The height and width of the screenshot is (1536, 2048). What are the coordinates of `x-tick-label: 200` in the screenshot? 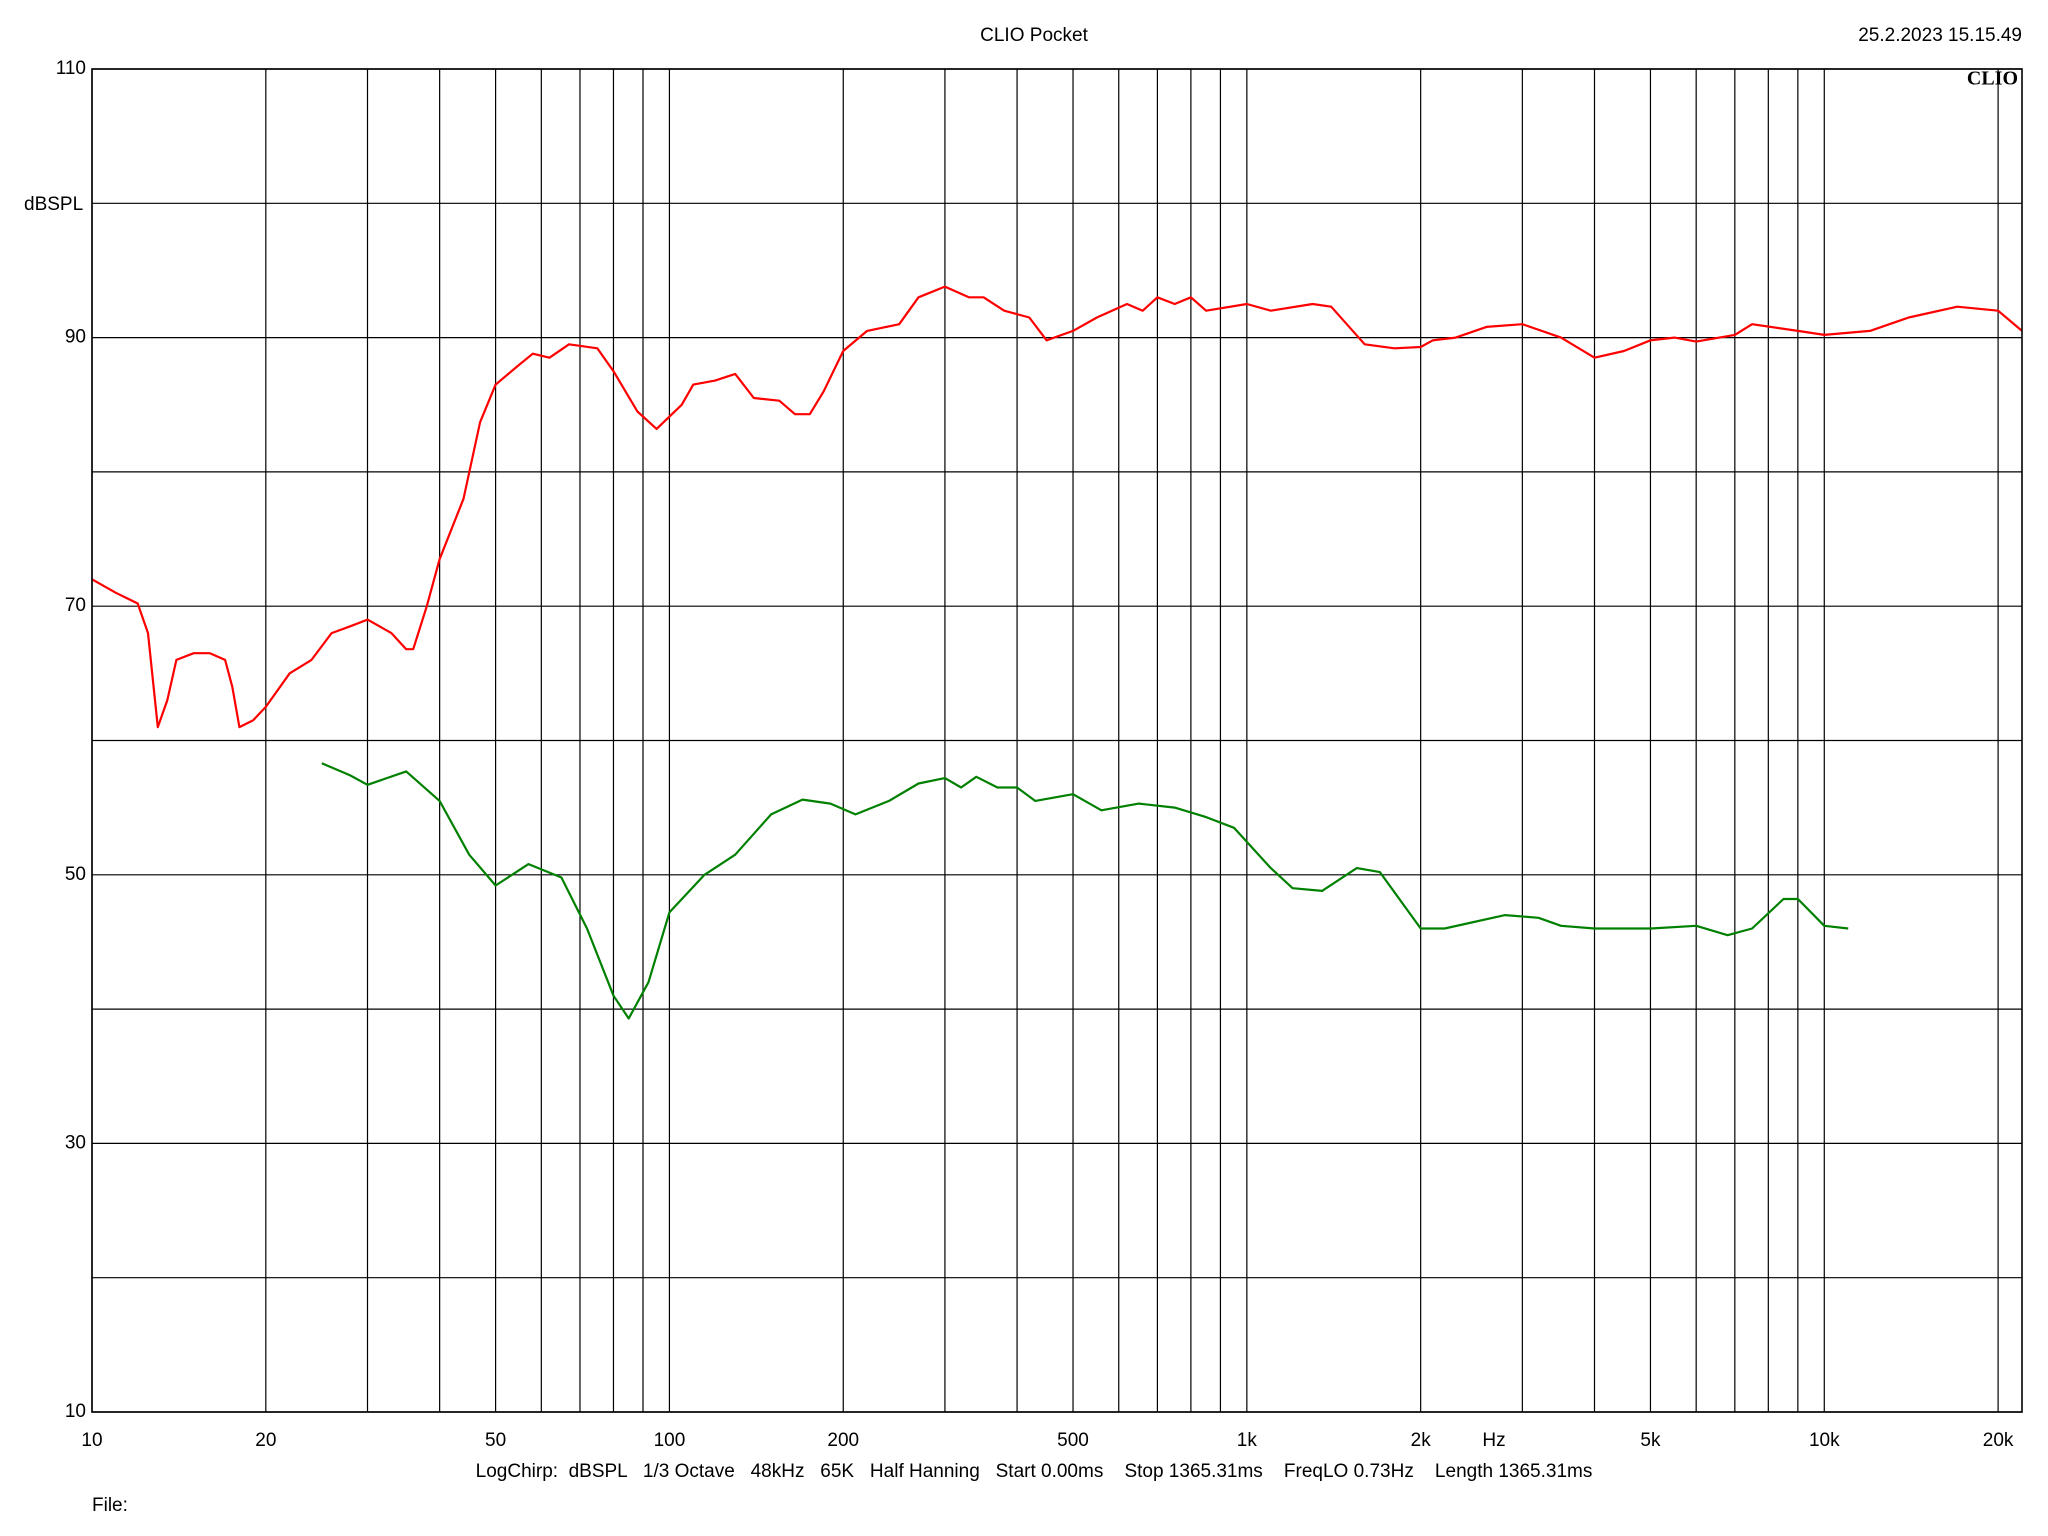 It's located at (843, 1440).